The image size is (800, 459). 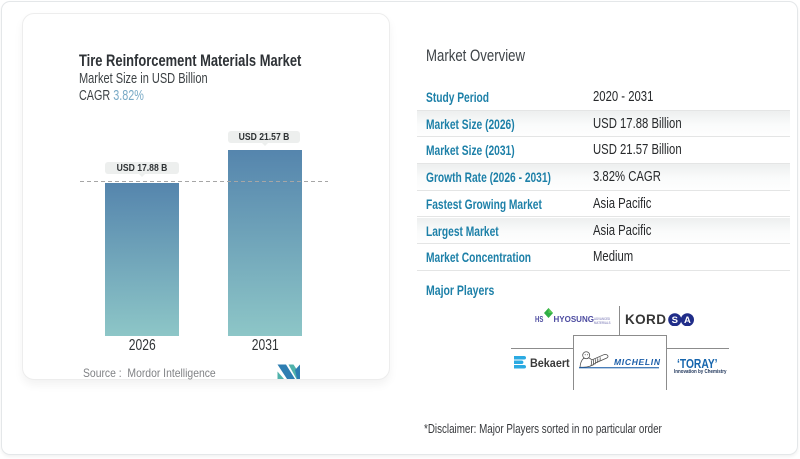 What do you see at coordinates (675, 320) in the screenshot?
I see `svg-text: S` at bounding box center [675, 320].